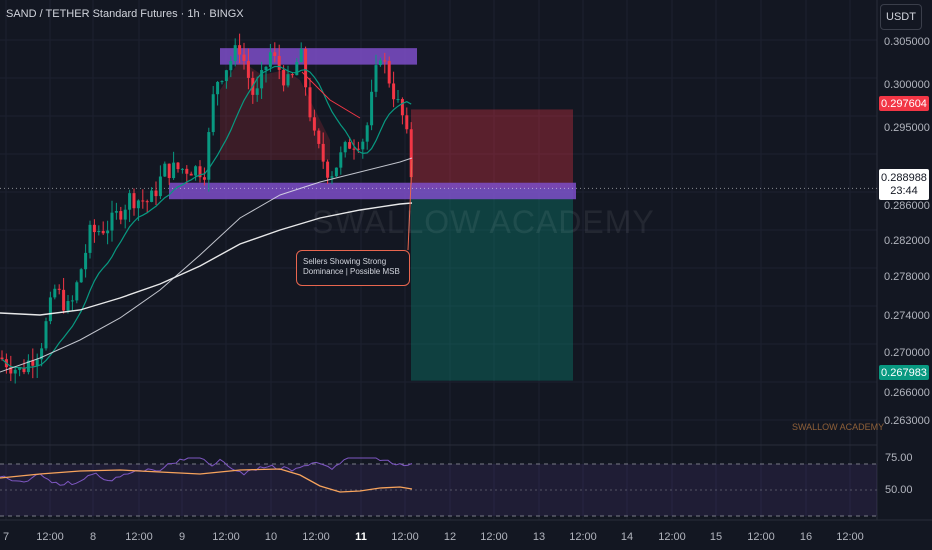 This screenshot has width=932, height=550. Describe the element at coordinates (904, 103) in the screenshot. I see `stop-loss-price-tag: 0.297604` at that location.